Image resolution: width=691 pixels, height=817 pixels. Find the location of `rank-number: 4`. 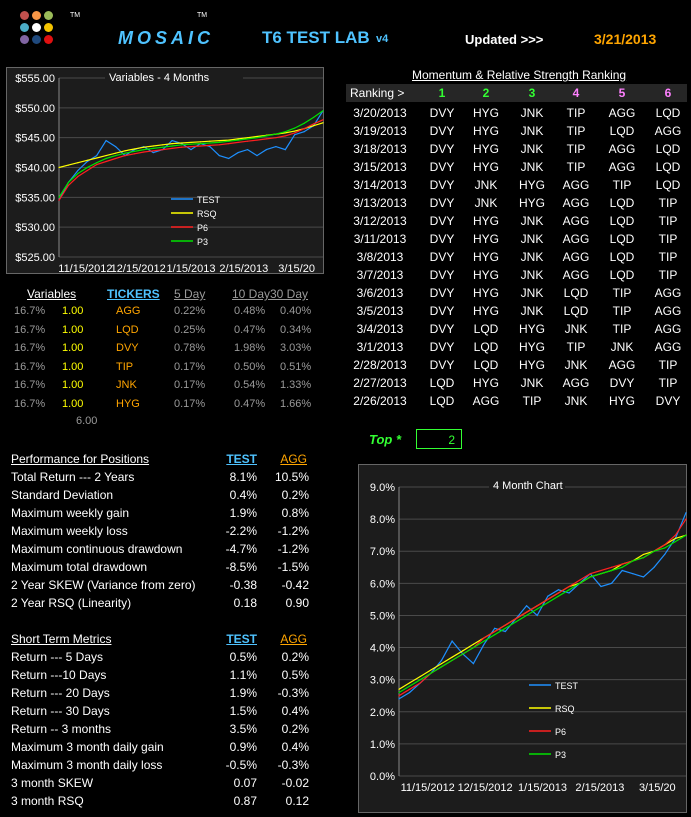

rank-number: 4 is located at coordinates (576, 93).